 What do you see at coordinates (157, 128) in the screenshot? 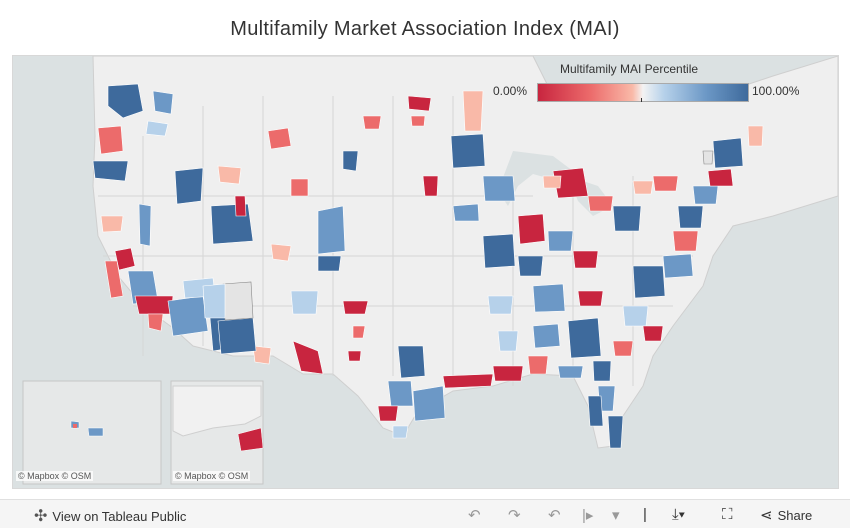
I see `region-boise` at bounding box center [157, 128].